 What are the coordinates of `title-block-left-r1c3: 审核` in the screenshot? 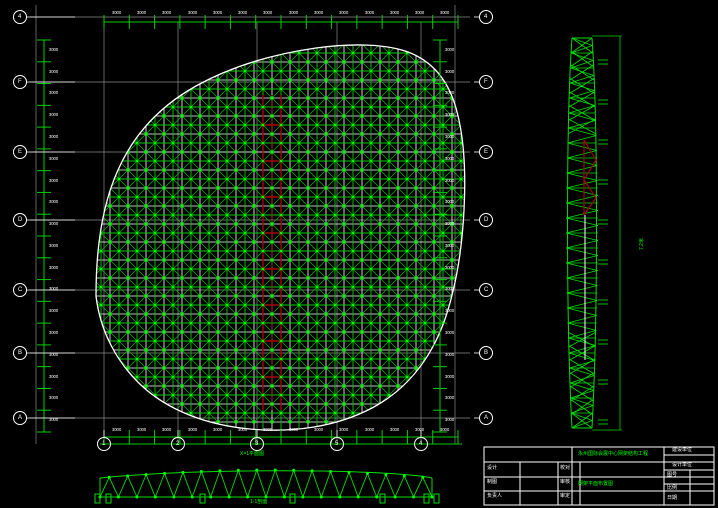 It's located at (565, 482).